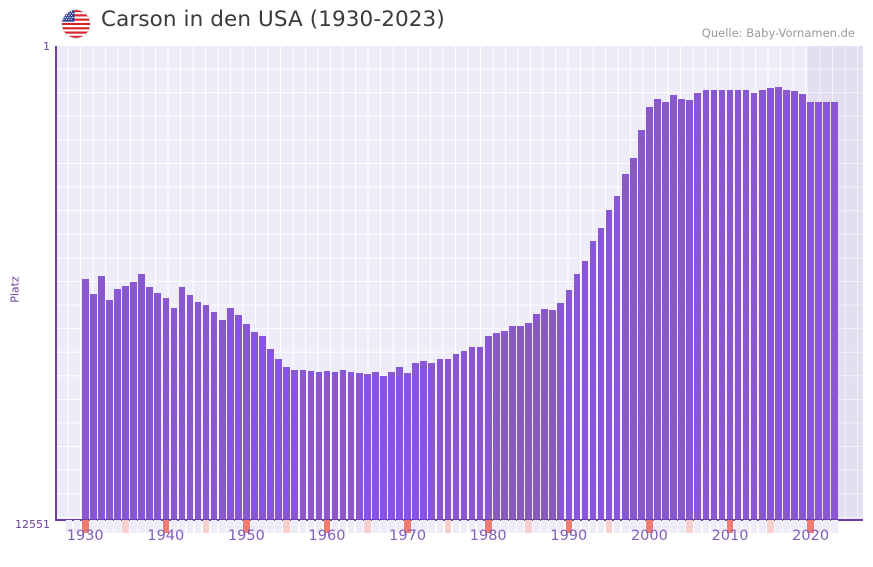 Image resolution: width=873 pixels, height=567 pixels. What do you see at coordinates (56, 283) in the screenshot?
I see `y-axis-line` at bounding box center [56, 283].